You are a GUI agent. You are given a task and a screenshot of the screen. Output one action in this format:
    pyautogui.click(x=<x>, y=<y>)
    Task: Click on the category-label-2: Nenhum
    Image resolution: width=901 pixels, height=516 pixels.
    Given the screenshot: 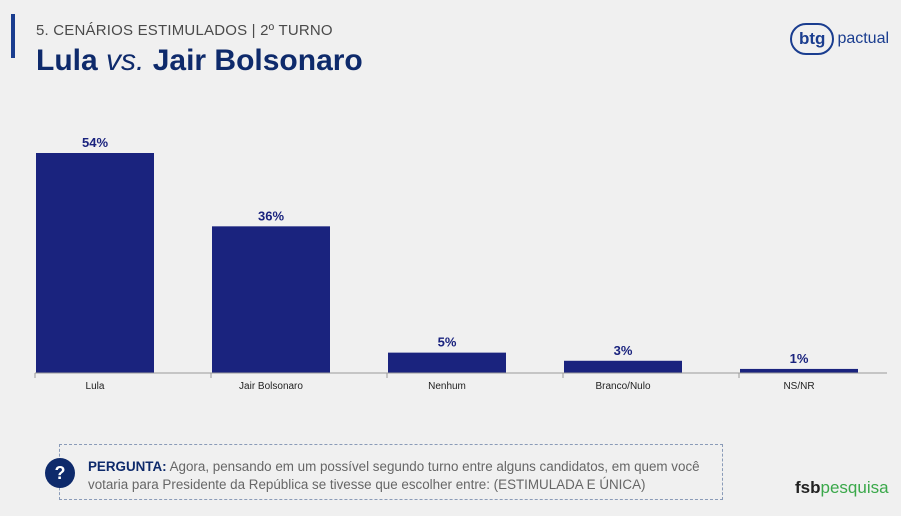 What is the action you would take?
    pyautogui.click(x=447, y=386)
    